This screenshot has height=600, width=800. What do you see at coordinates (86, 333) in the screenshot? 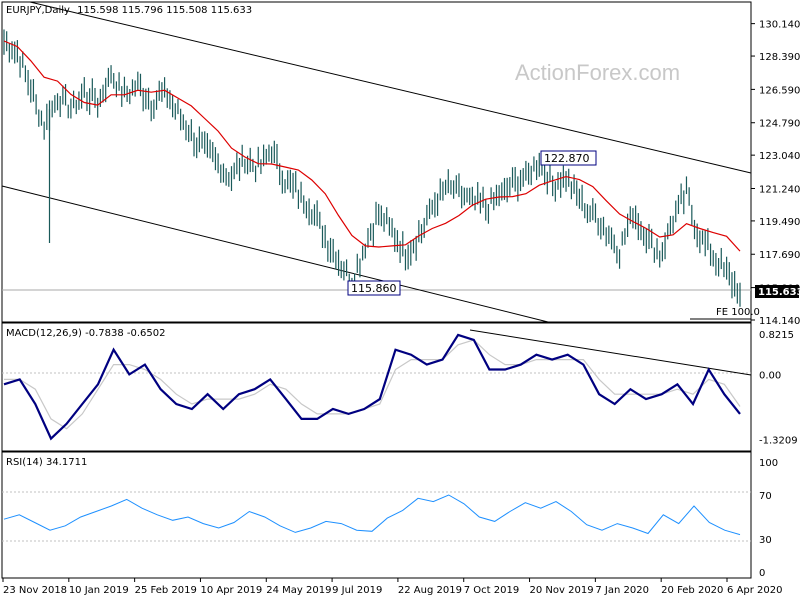
I see `macd-panel-title: MACD(12,26,9) -0.7838 -0.6502` at bounding box center [86, 333].